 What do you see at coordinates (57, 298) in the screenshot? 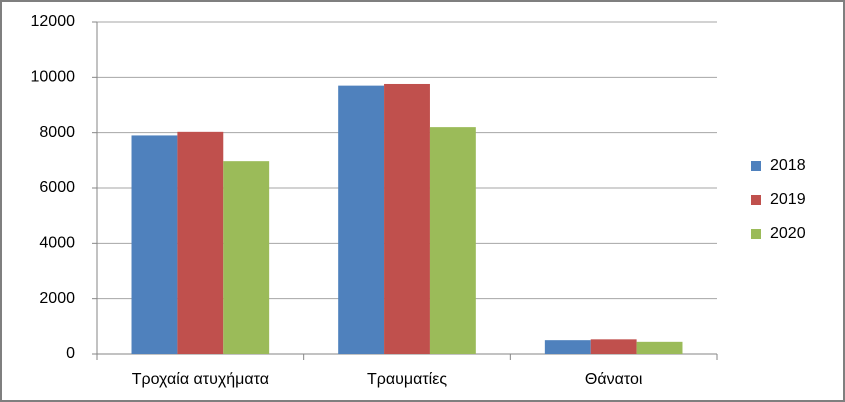
I see `y-tick-label: 2000` at bounding box center [57, 298].